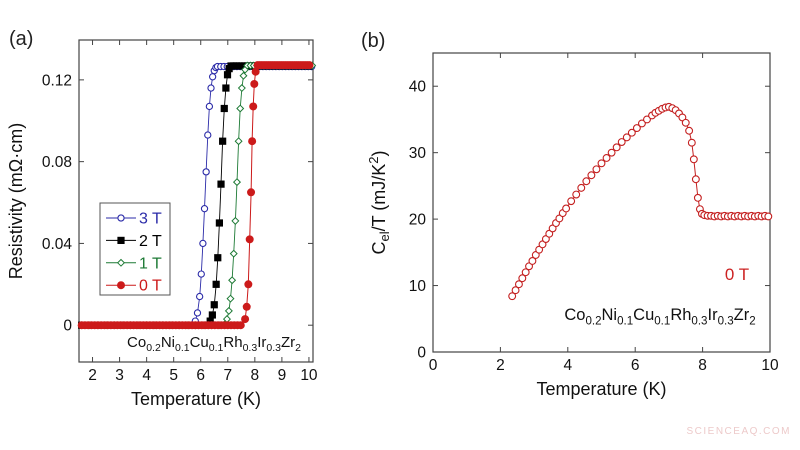 The image size is (800, 450). What do you see at coordinates (92, 375) in the screenshot?
I see `x-tick-label: 2` at bounding box center [92, 375].